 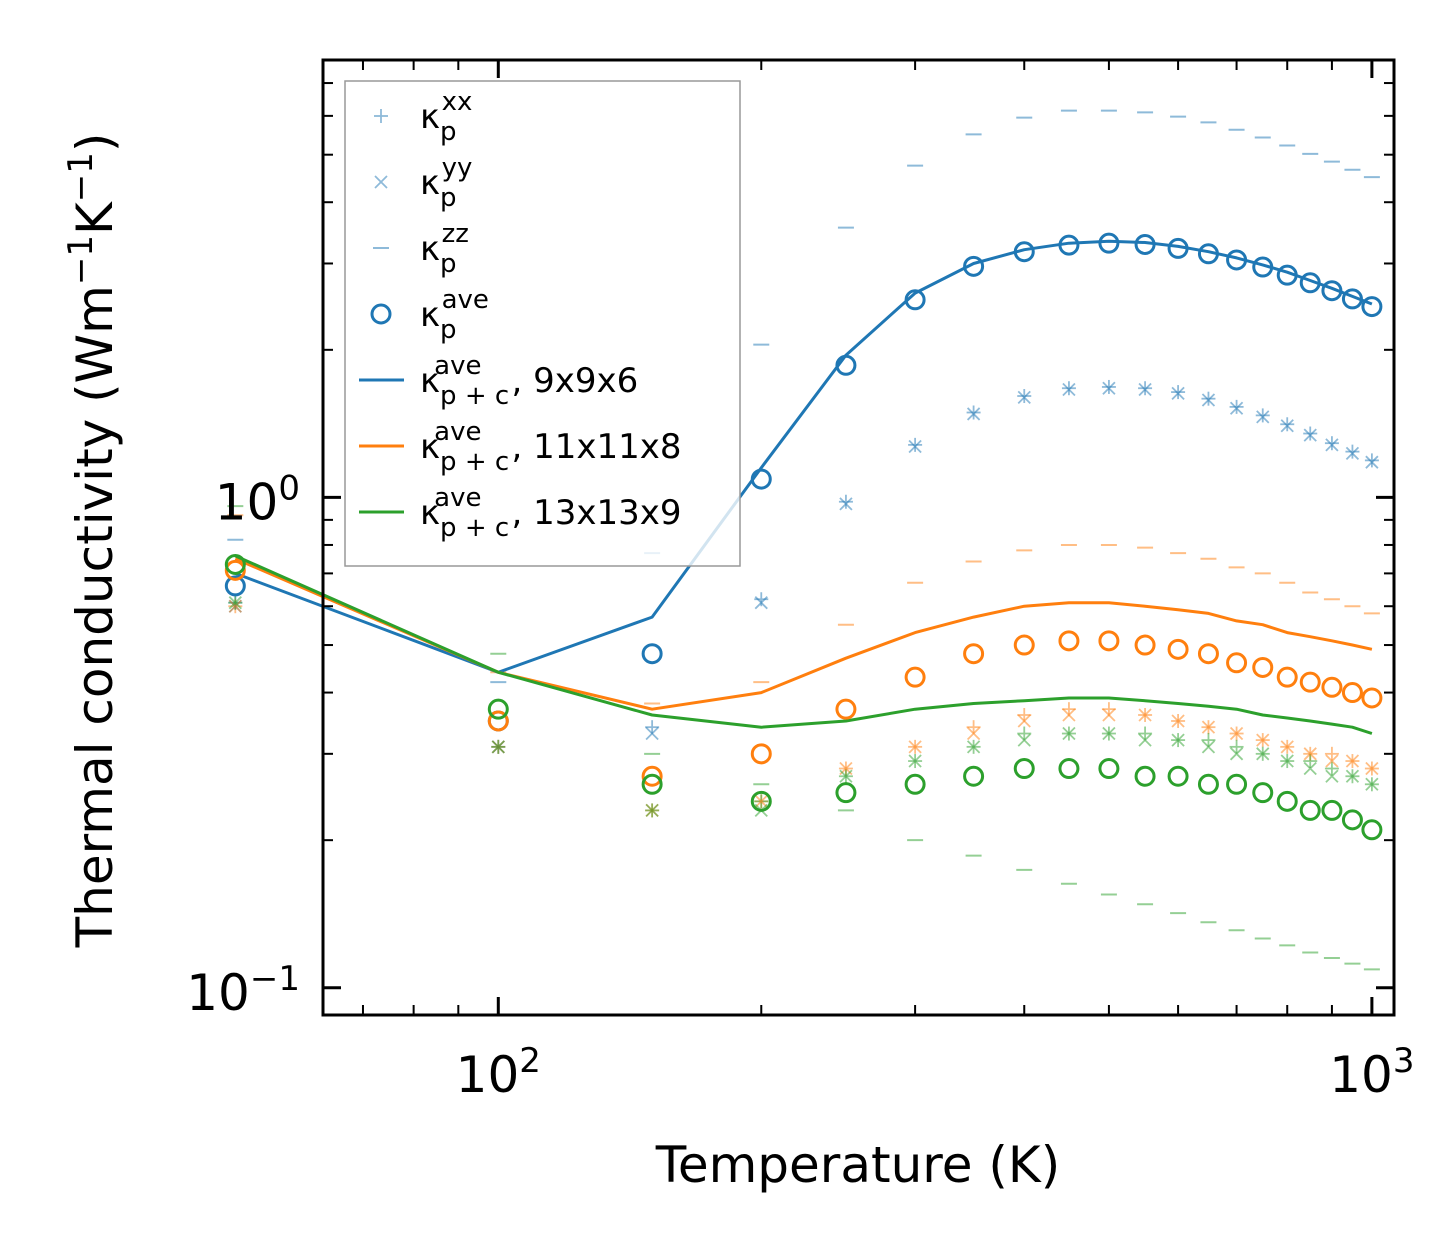 I want to click on legend-marker, so click(x=381, y=314).